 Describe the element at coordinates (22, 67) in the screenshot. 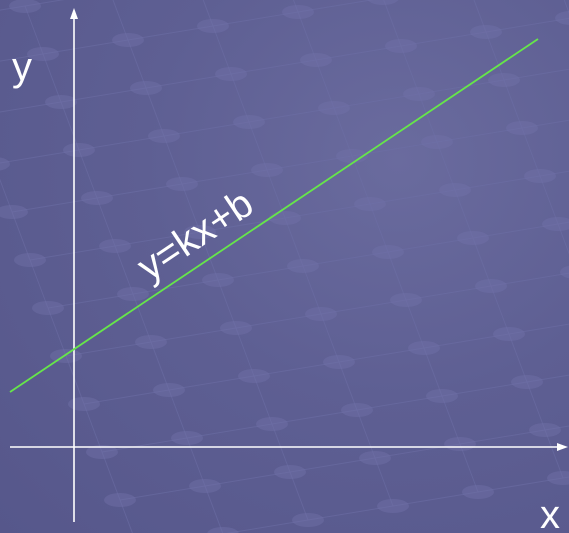

I see `y-axis-label: y` at that location.